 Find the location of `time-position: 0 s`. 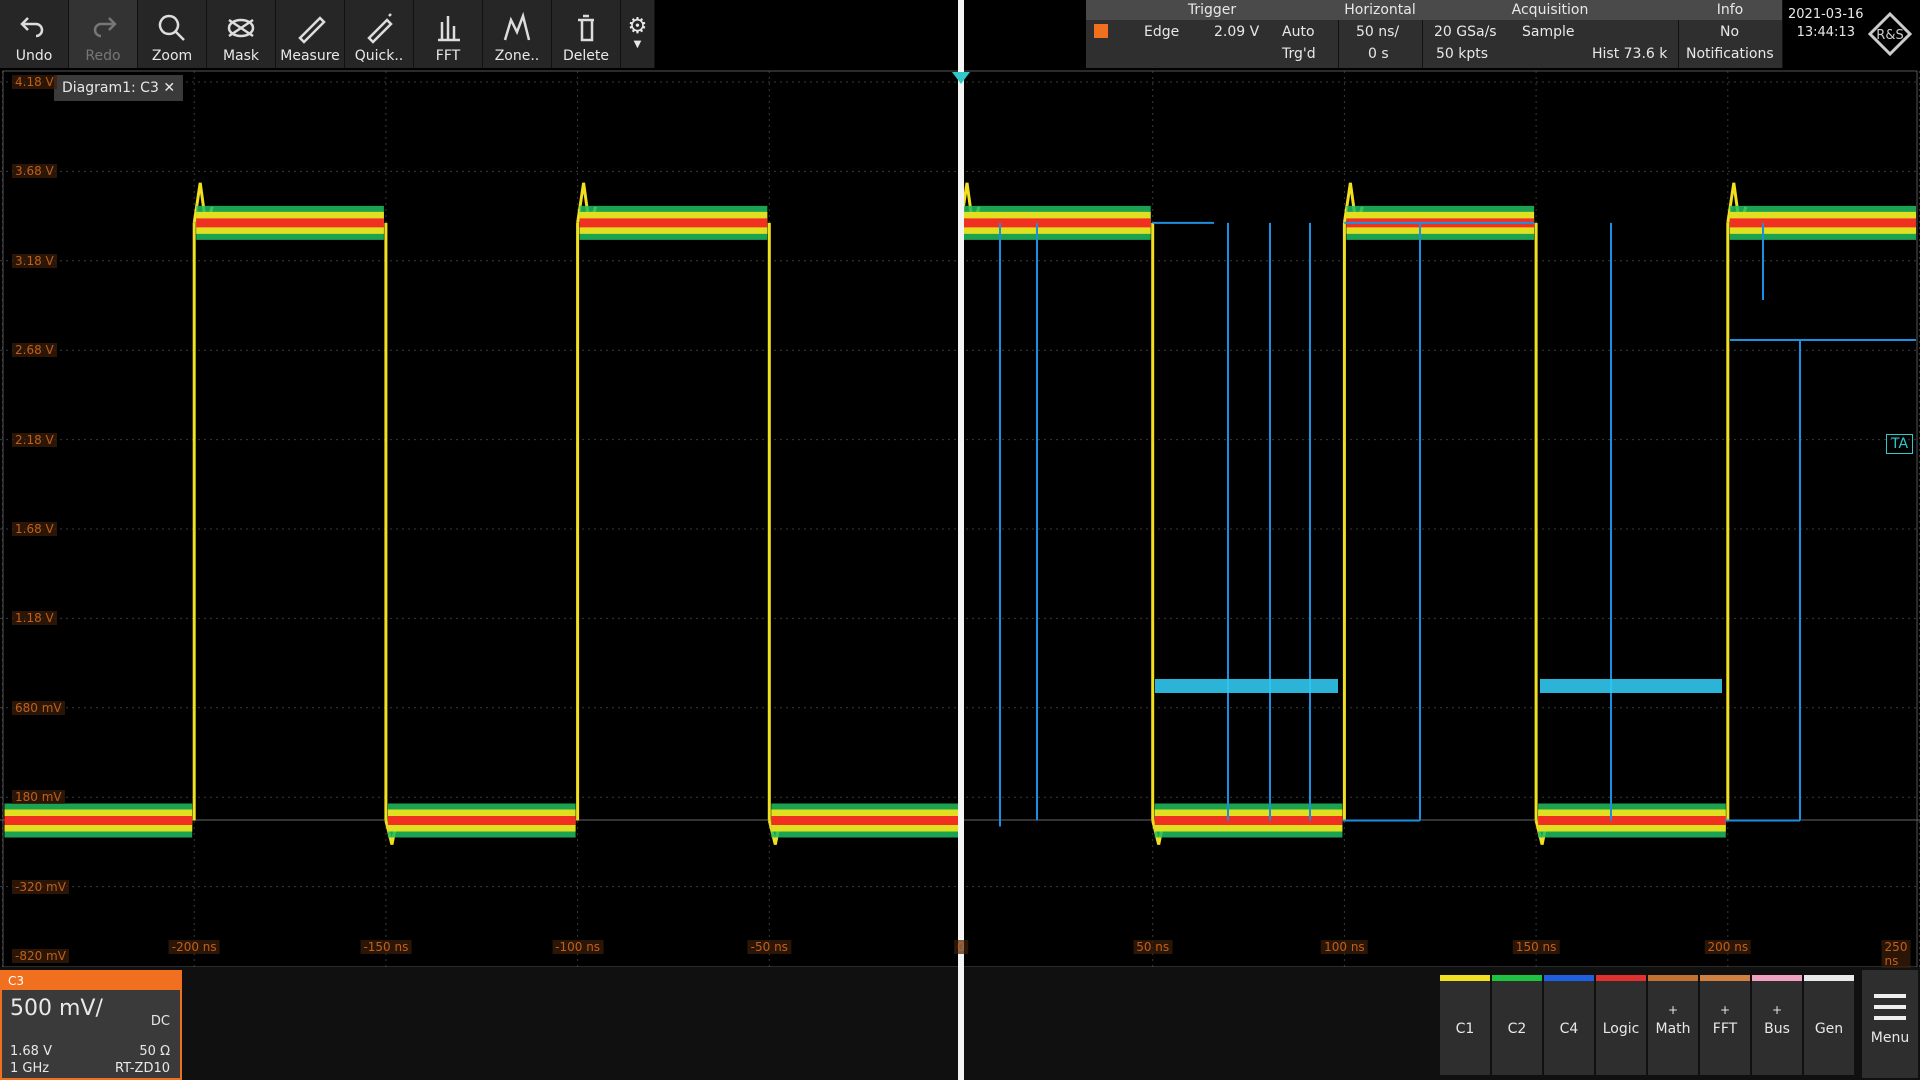

time-position: 0 s is located at coordinates (1378, 54).